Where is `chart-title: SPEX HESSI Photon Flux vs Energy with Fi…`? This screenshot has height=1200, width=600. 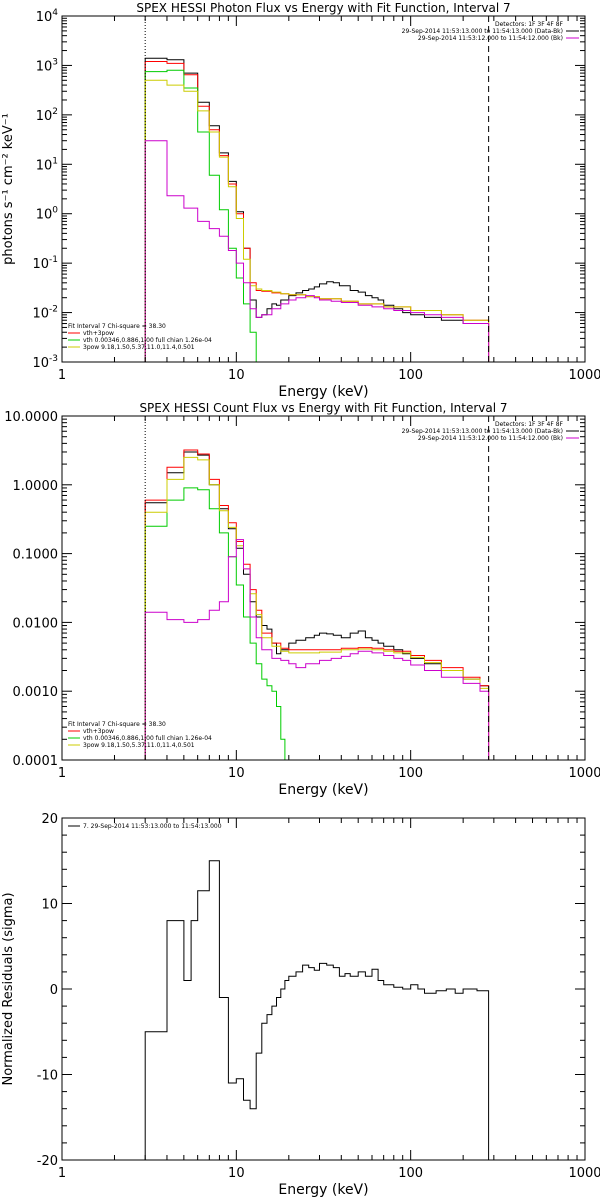 chart-title: SPEX HESSI Photon Flux vs Energy with Fi… is located at coordinates (323, 8).